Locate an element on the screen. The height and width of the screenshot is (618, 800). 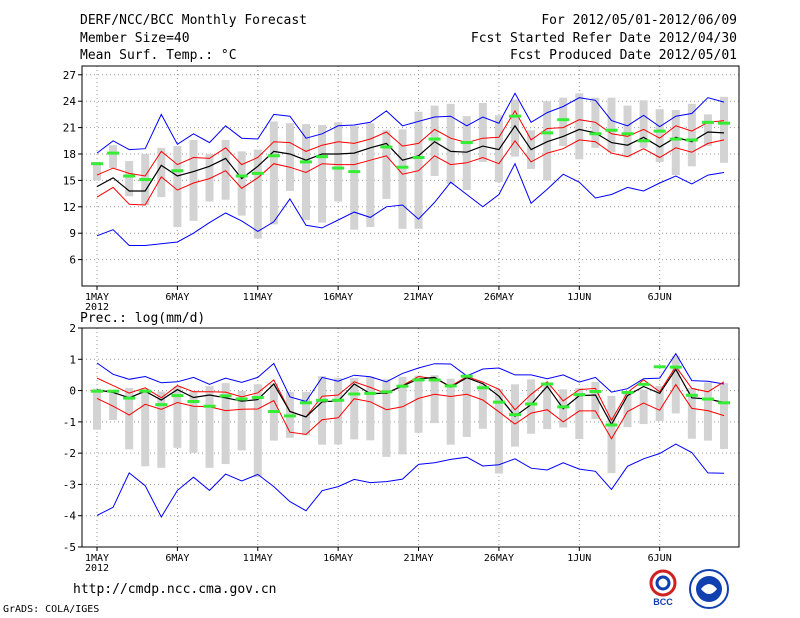
forecast-produced-date: Fcst Produced Date 2012/05/01 is located at coordinates (623, 55).